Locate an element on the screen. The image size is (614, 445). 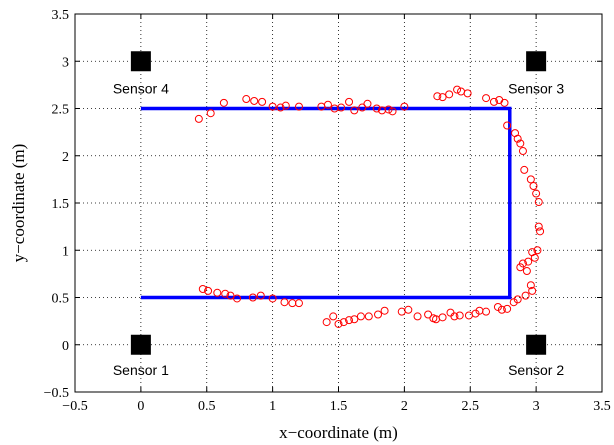
y-tick-label: 2 is located at coordinates (65, 157).